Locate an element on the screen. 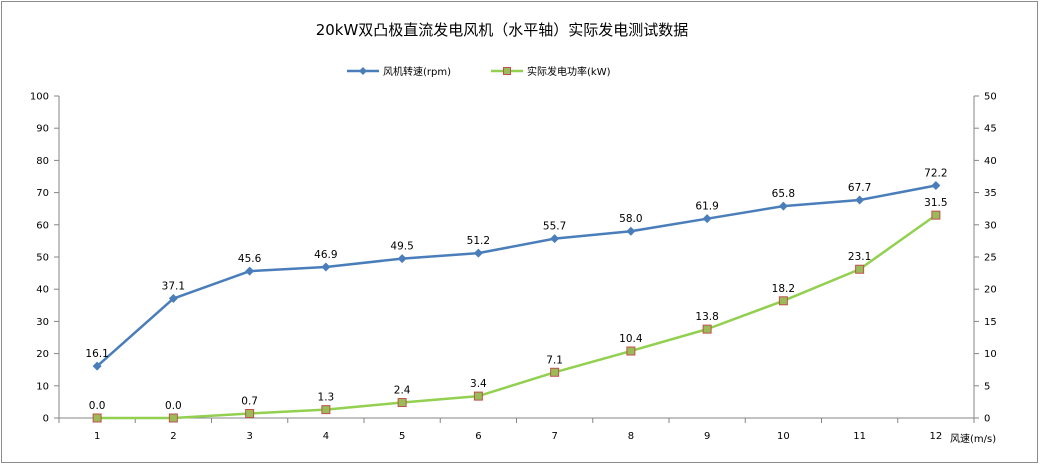  left-y-tick-label: 40 is located at coordinates (42, 290).